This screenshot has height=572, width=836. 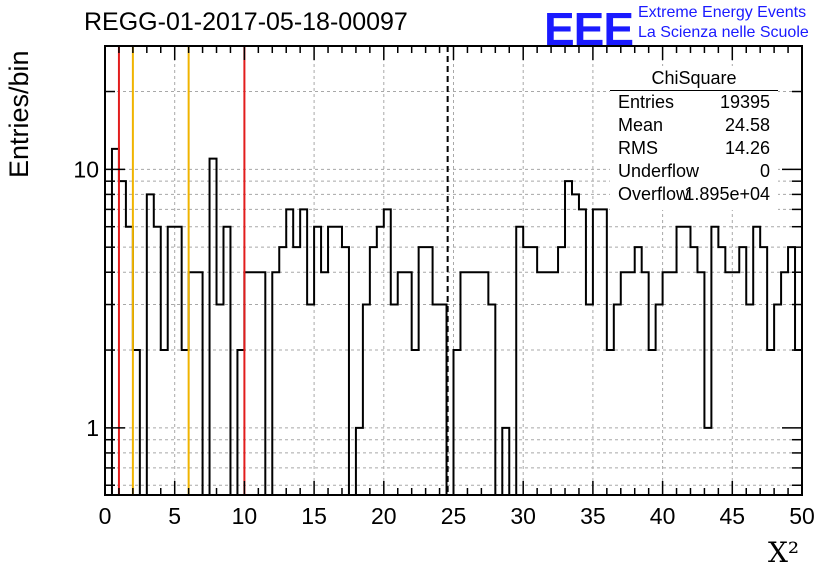 What do you see at coordinates (86, 169) in the screenshot?
I see `y-tick-label: 10` at bounding box center [86, 169].